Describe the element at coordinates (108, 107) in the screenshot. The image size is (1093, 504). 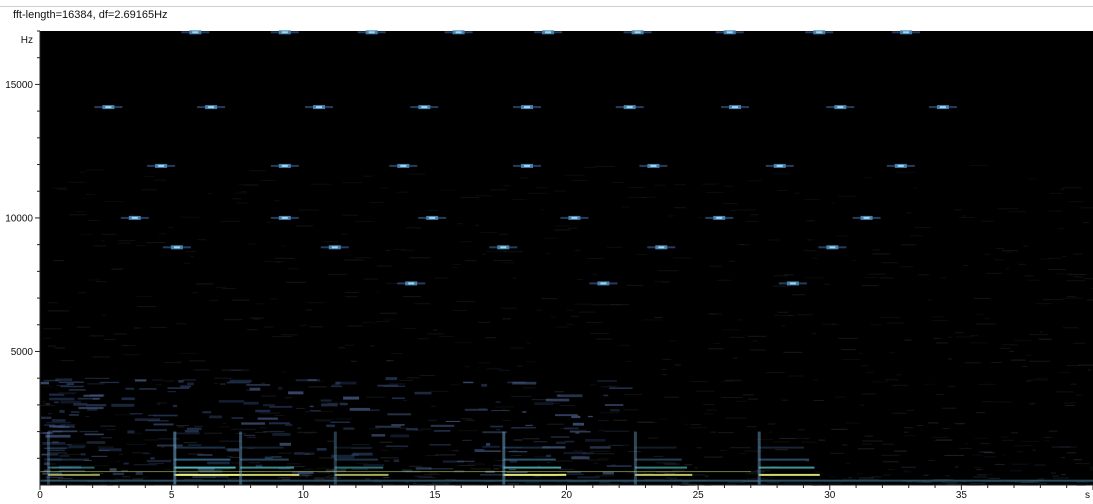
I see `harmonic-peak` at that location.